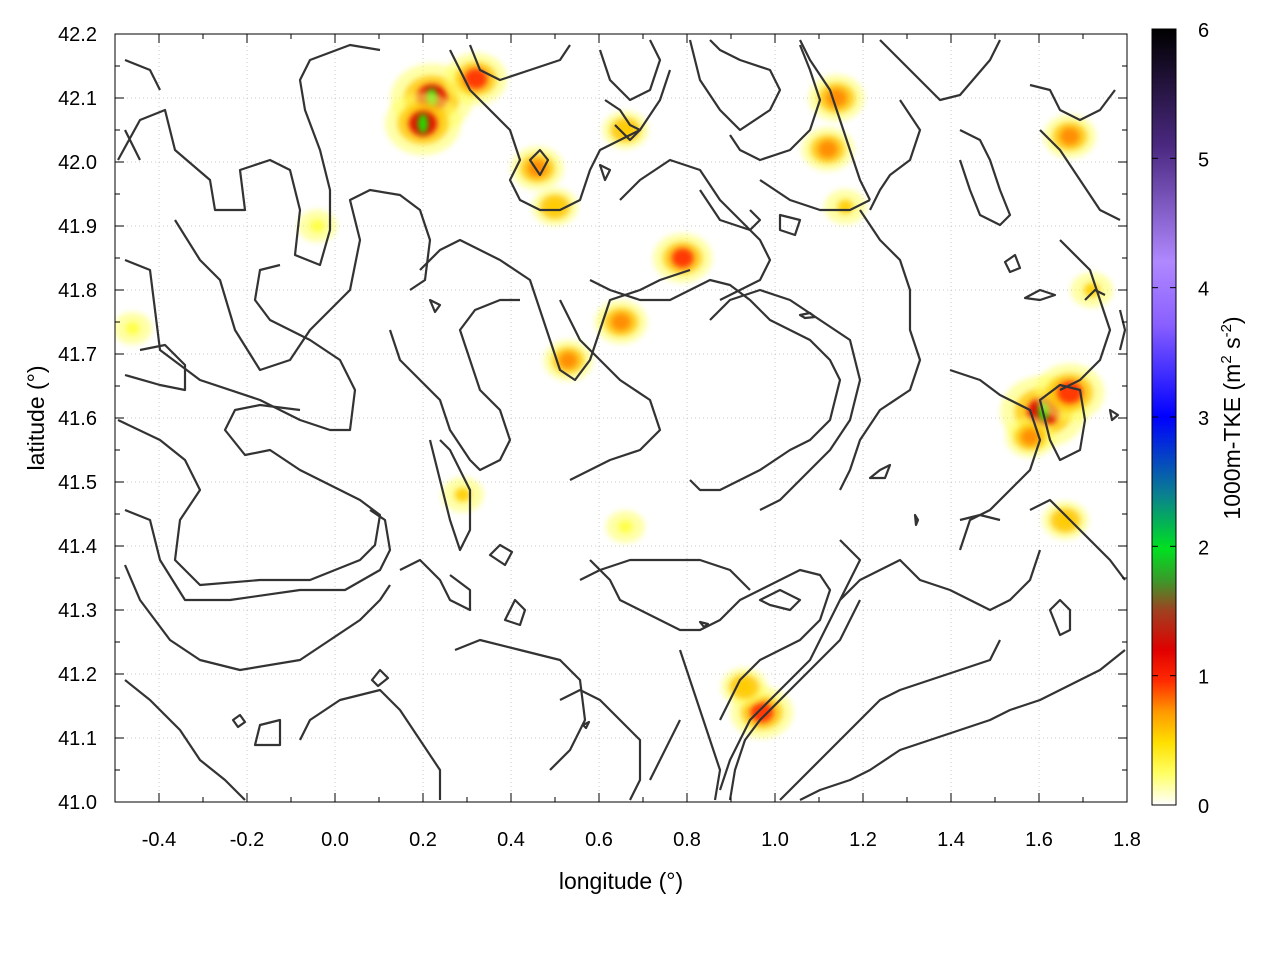 The width and height of the screenshot is (1280, 960). I want to click on y-tick-label: 41.4, so click(77, 547).